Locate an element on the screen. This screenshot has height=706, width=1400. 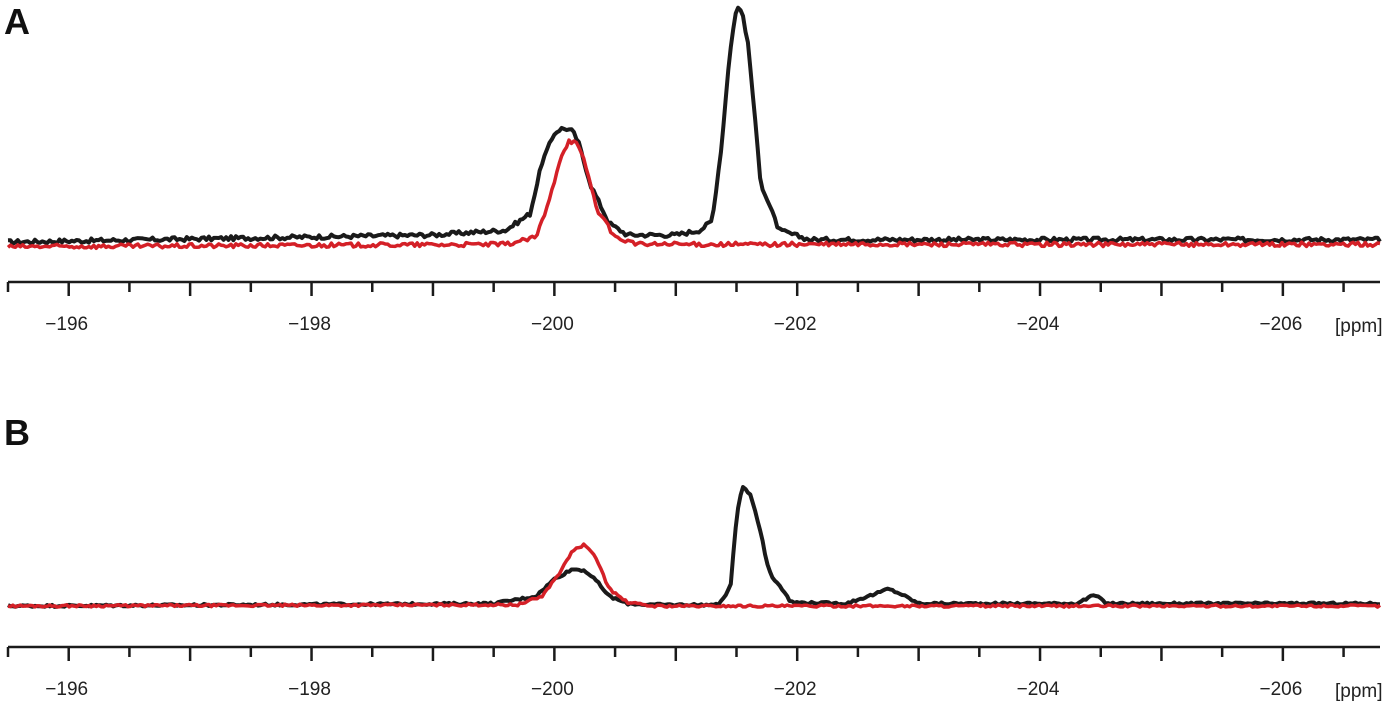
panel-label-b: B is located at coordinates (17, 432).